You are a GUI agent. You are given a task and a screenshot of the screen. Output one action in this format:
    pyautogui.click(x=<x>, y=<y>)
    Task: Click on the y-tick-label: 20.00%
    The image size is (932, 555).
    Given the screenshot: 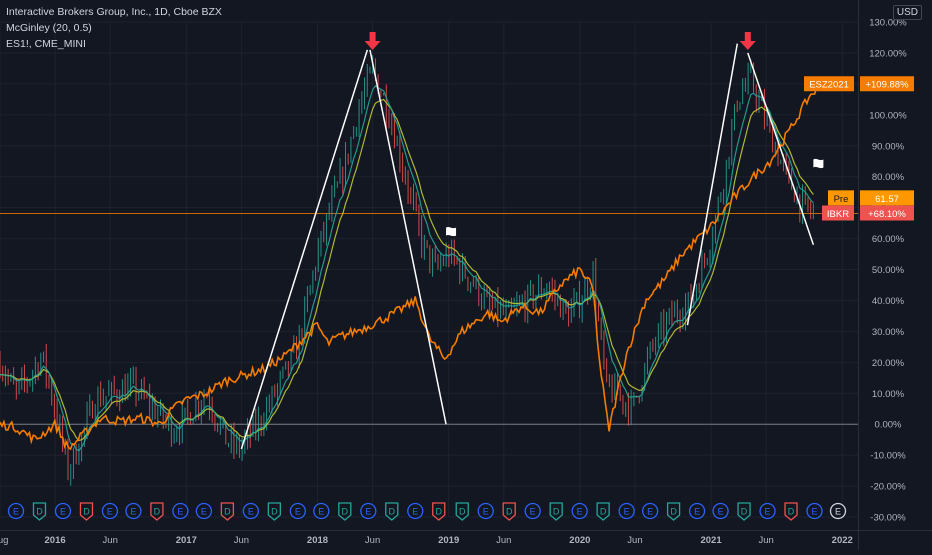 What is the action you would take?
    pyautogui.click(x=888, y=363)
    